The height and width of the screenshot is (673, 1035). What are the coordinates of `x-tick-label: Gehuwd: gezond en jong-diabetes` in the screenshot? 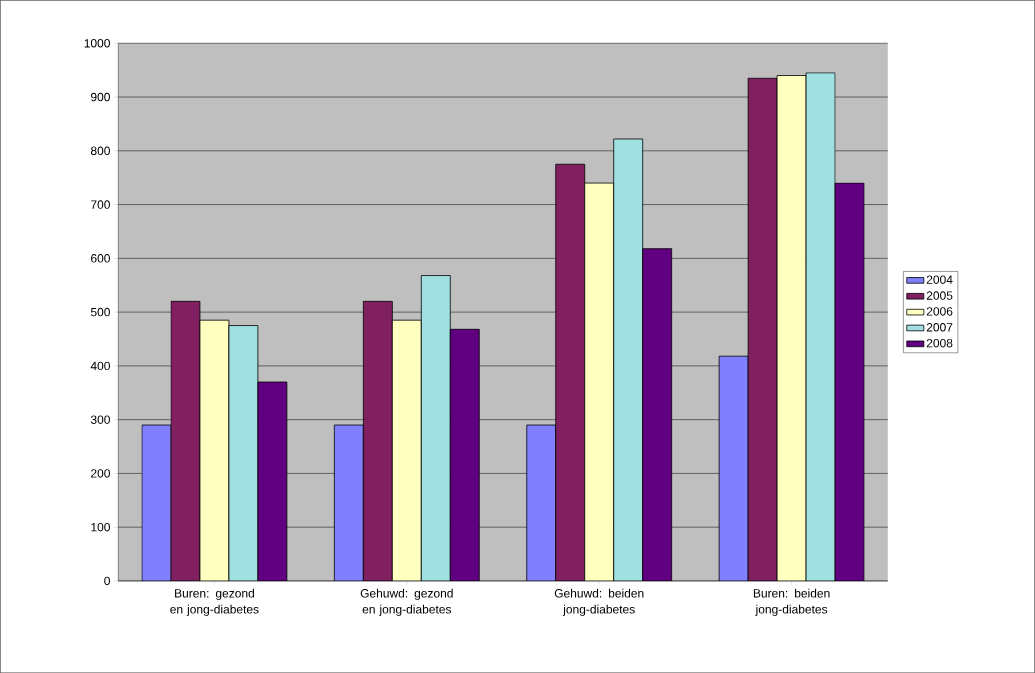 It's located at (406, 602).